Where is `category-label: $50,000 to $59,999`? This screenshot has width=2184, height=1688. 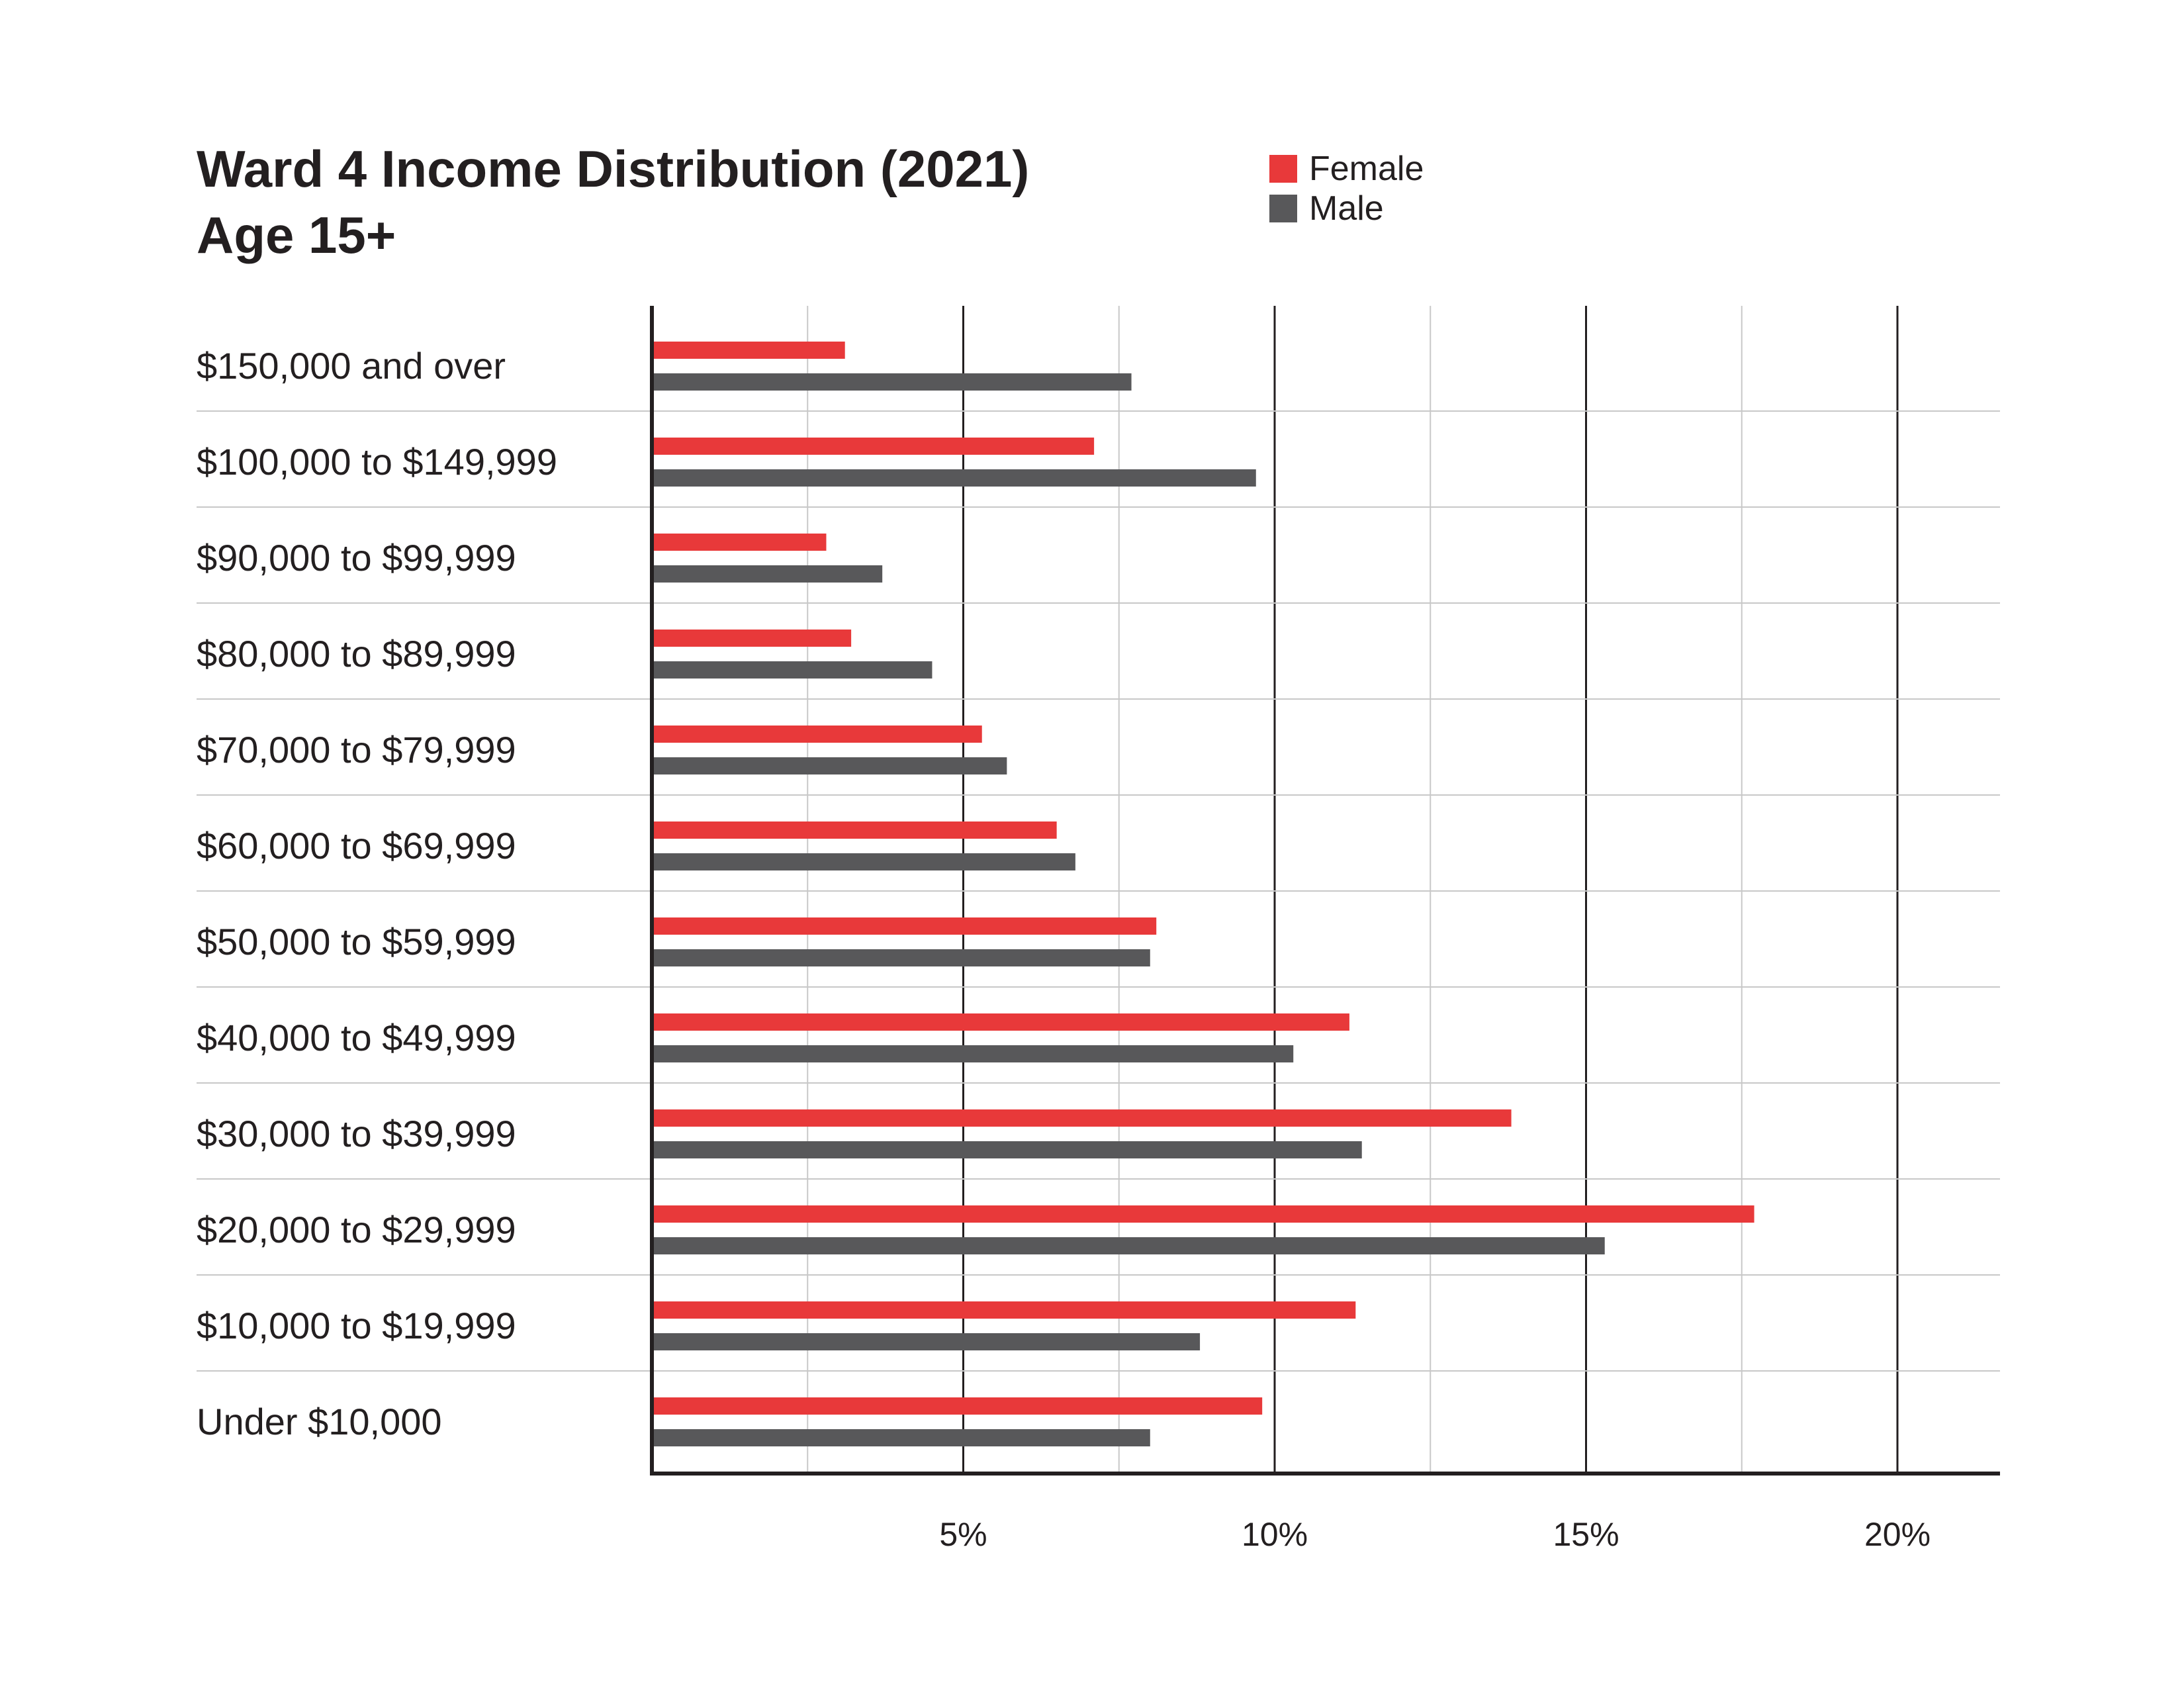 category-label: $50,000 to $59,999 is located at coordinates (356, 941).